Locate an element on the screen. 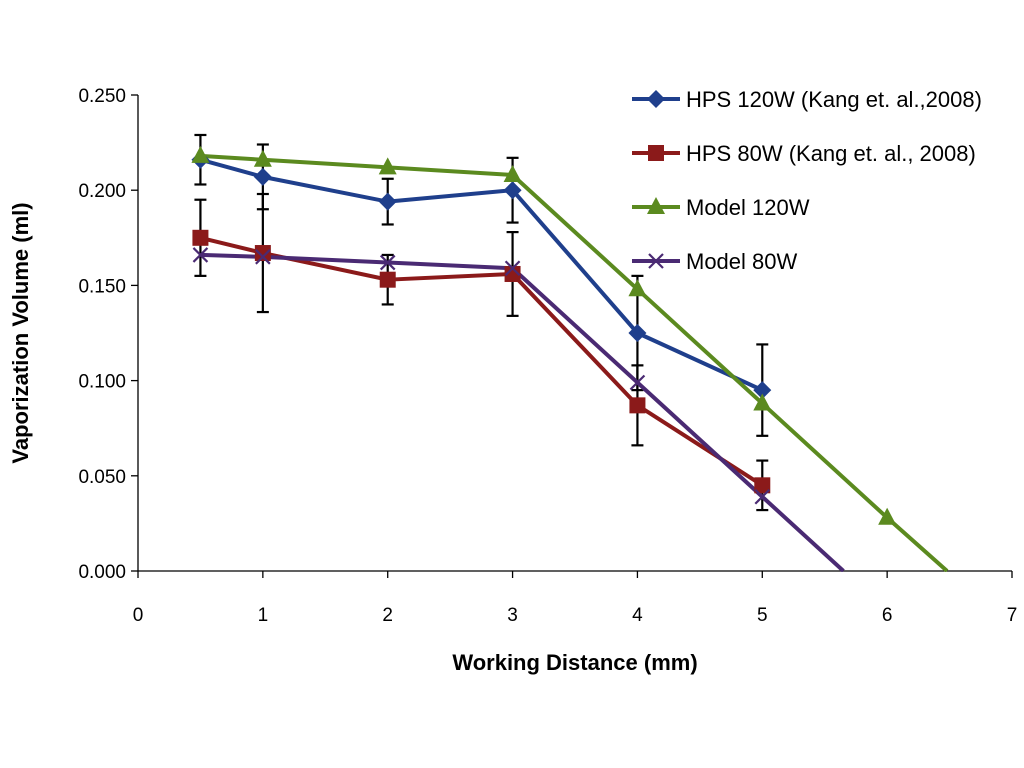  y-tick-label: 0.050 is located at coordinates (102, 477).